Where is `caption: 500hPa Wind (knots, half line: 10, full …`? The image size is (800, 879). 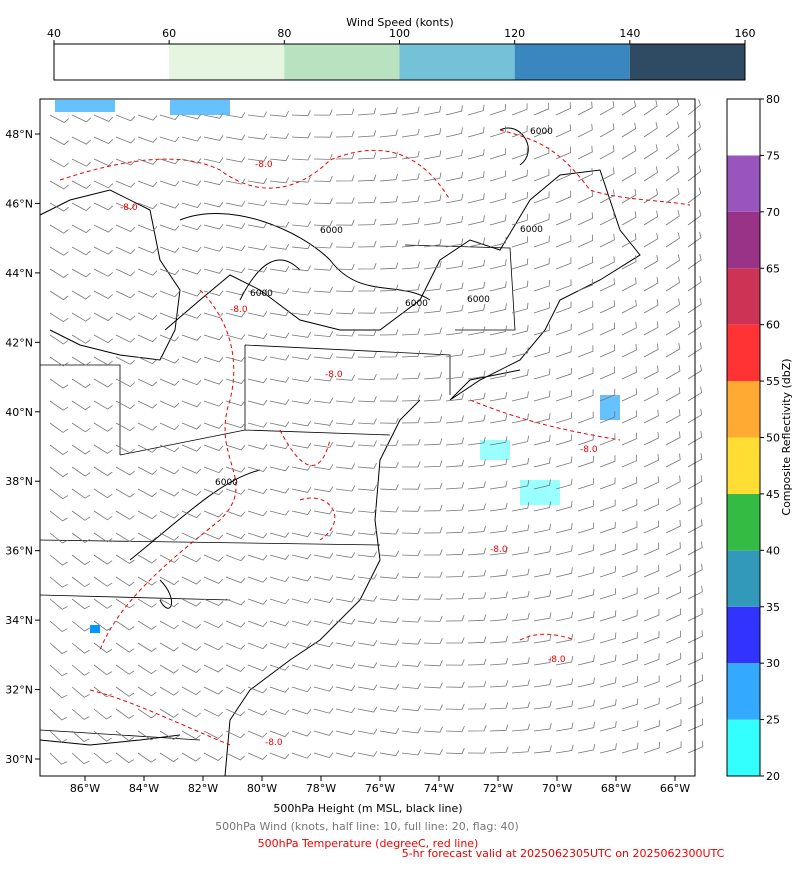 caption: 500hPa Wind (knots, half line: 10, full … is located at coordinates (367, 826).